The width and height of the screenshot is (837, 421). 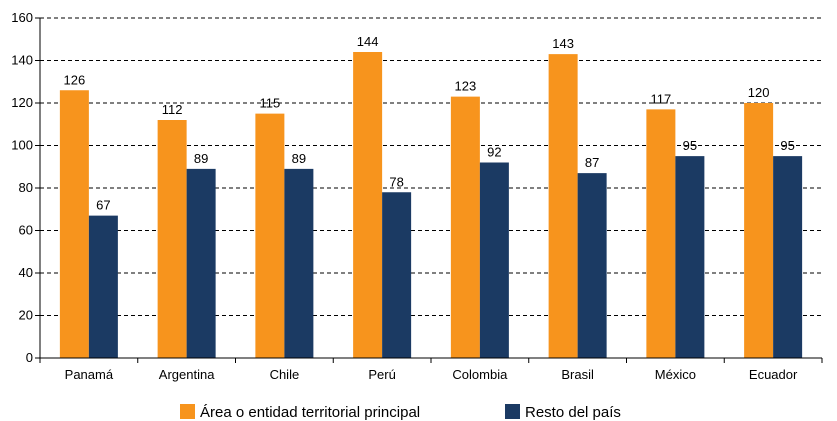 I want to click on y-tick-label: 80, so click(x=26, y=187).